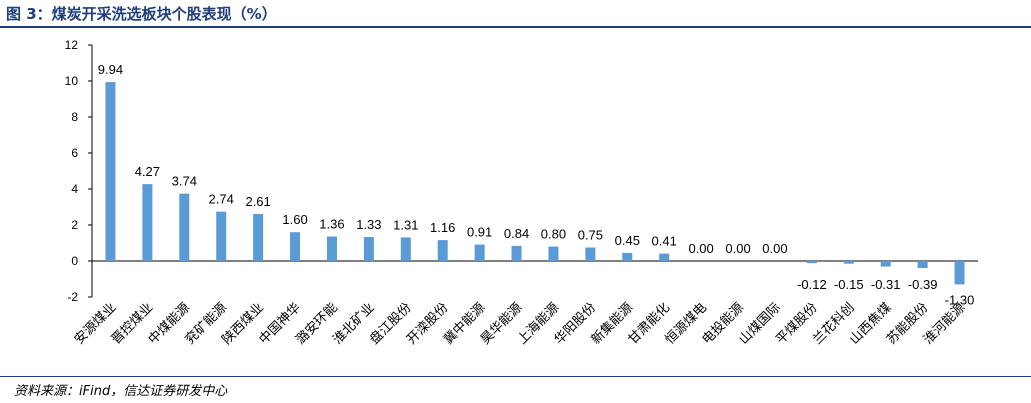 Image resolution: width=1031 pixels, height=403 pixels. What do you see at coordinates (147, 171) in the screenshot?
I see `data-label: 4.27` at bounding box center [147, 171].